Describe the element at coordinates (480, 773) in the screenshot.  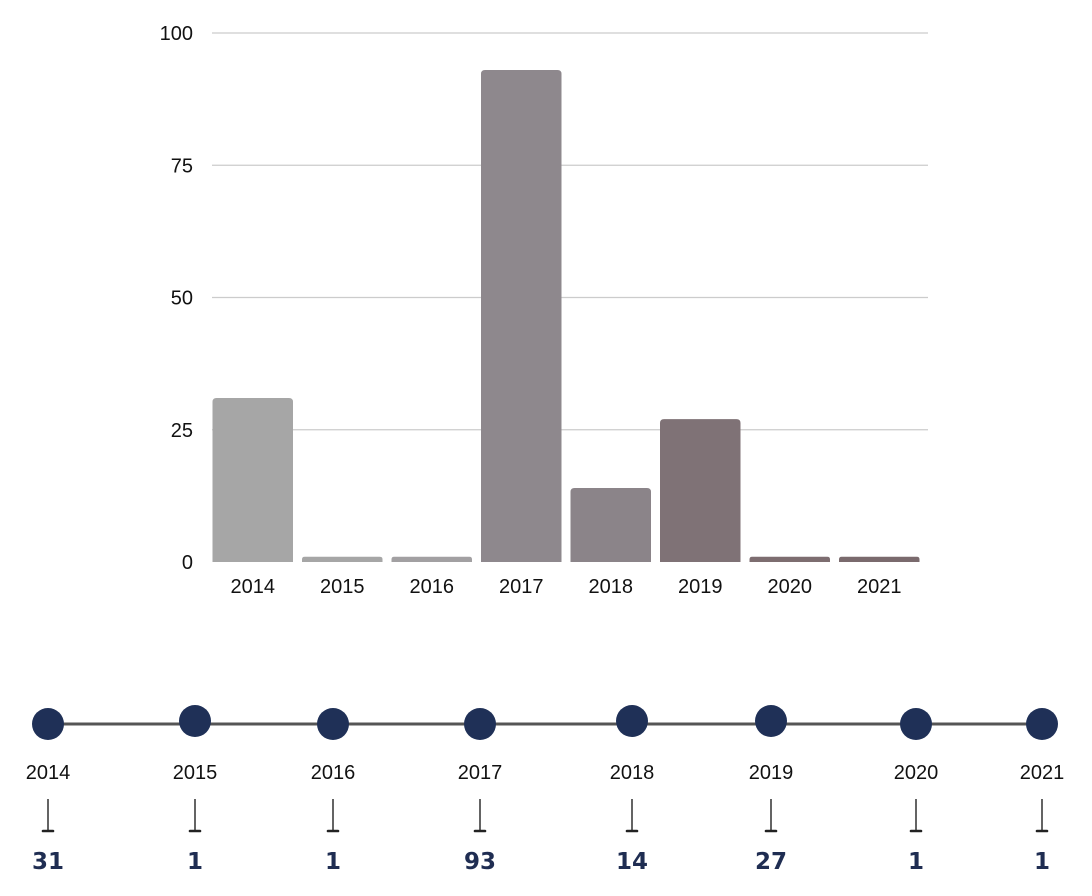
I see `timeline-year-label: 2017` at that location.